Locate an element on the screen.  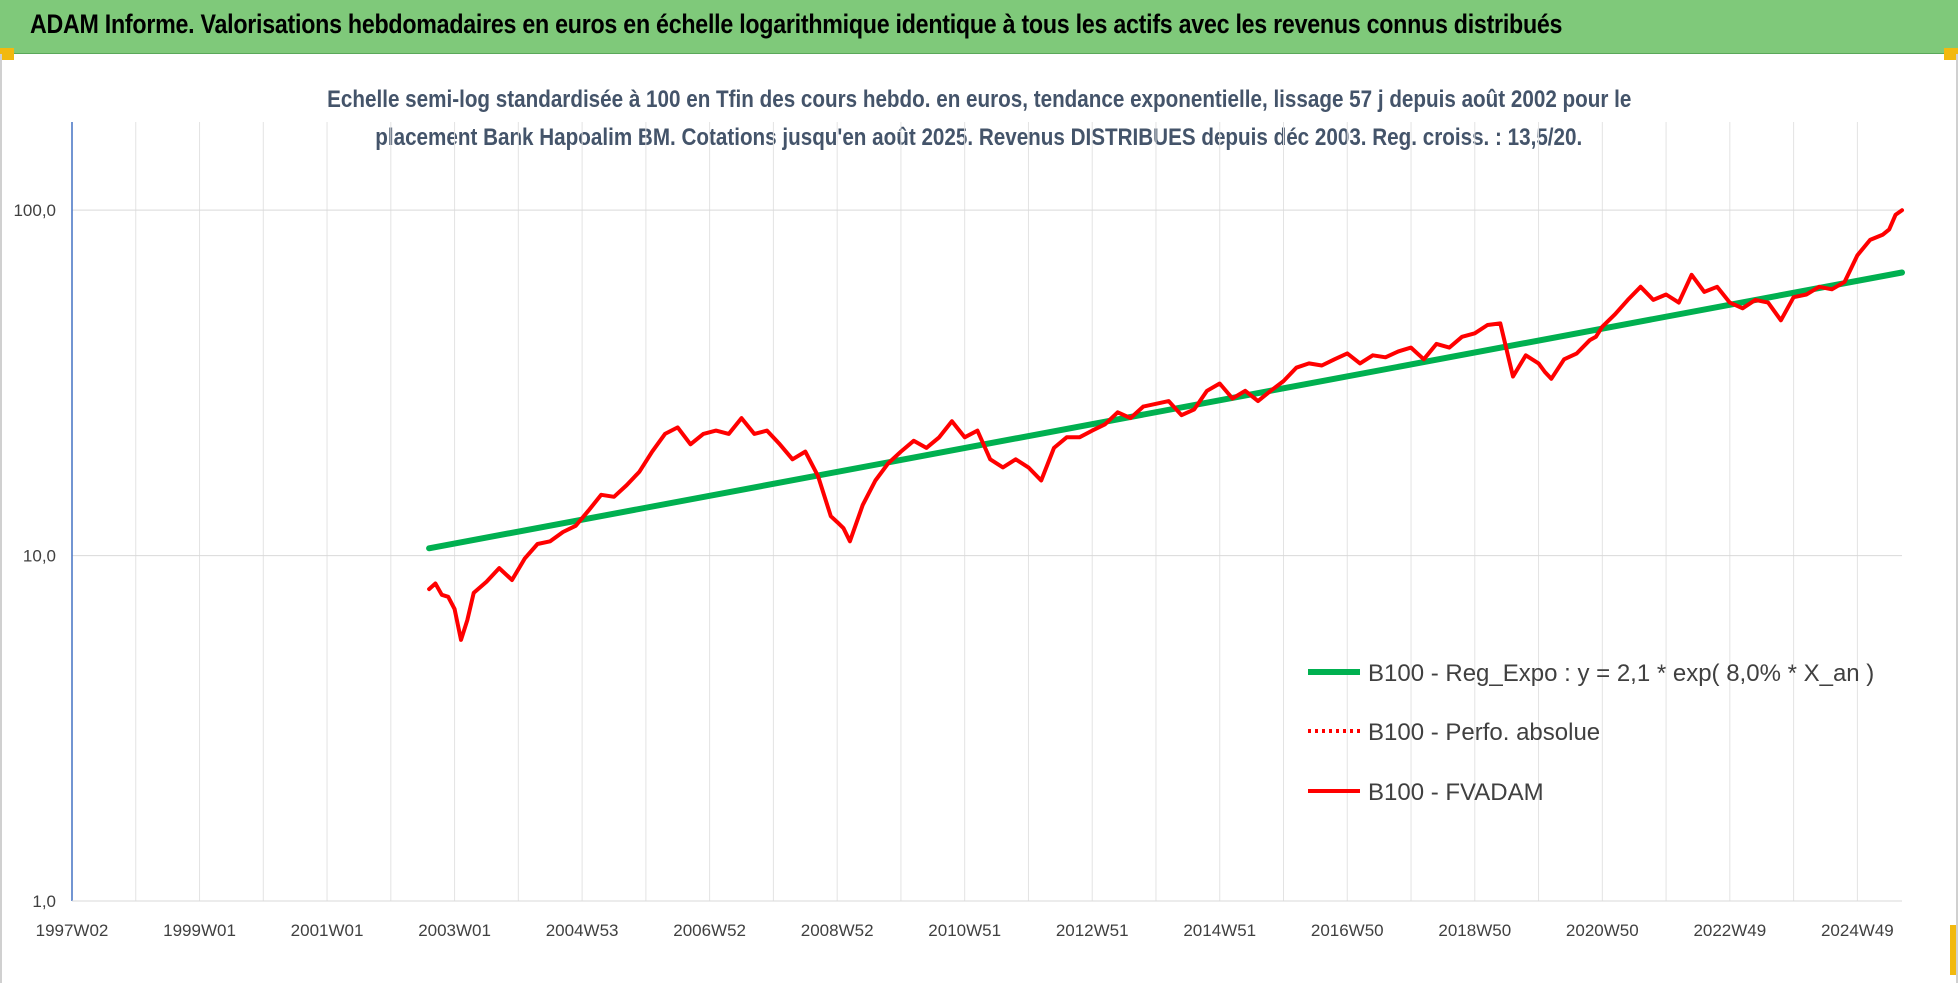
x-tick-label: 2016W50 is located at coordinates (1347, 930).